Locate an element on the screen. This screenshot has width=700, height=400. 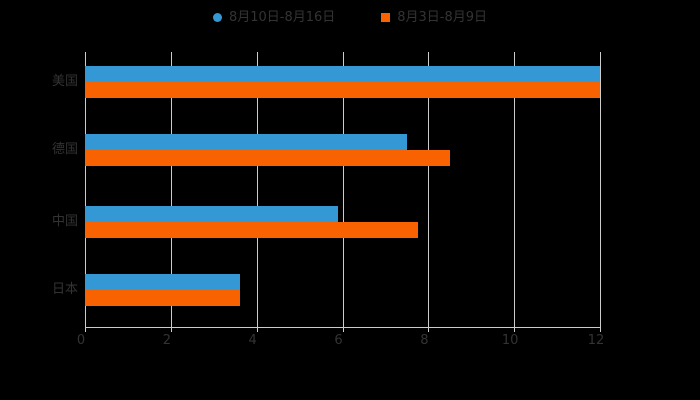
y-axis-category-label: 日本 is located at coordinates (64, 289).